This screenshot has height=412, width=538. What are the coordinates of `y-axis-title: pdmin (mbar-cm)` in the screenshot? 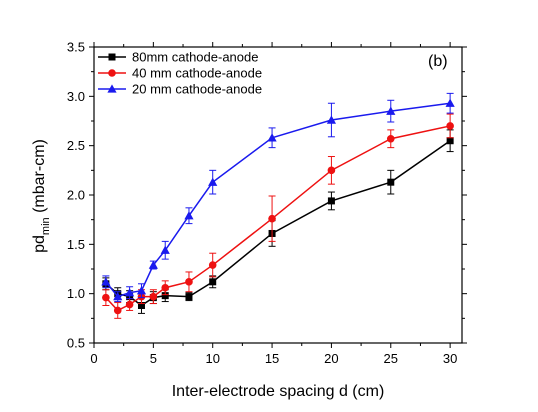 It's located at (41, 196).